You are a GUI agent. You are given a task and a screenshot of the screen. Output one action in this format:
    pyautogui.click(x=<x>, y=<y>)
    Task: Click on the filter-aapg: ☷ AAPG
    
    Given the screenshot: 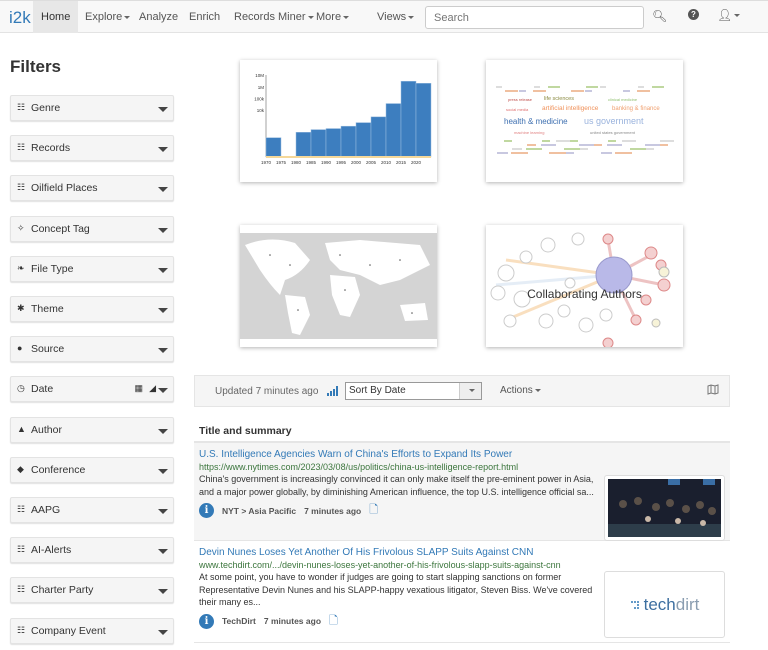 What is the action you would take?
    pyautogui.click(x=92, y=510)
    